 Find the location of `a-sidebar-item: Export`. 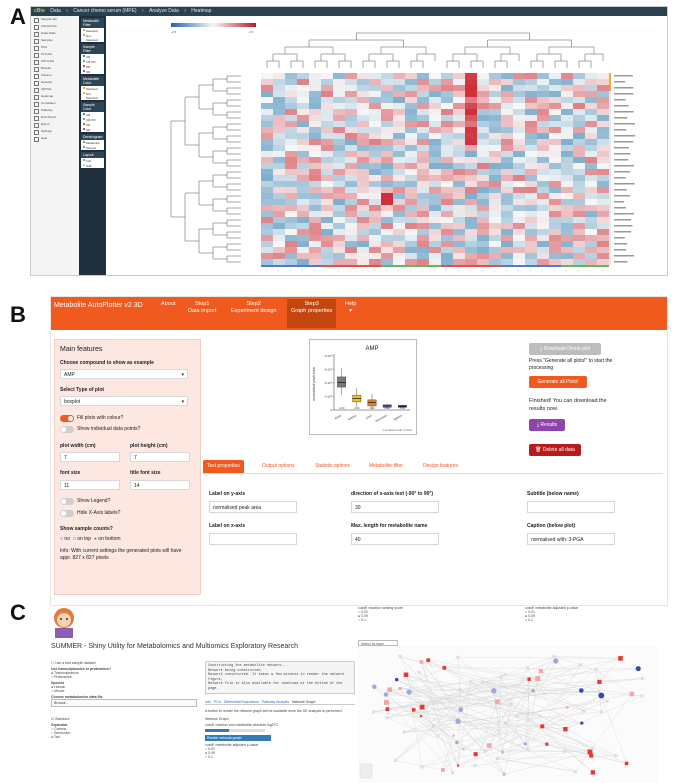

a-sidebar-item: Export is located at coordinates (55, 124).